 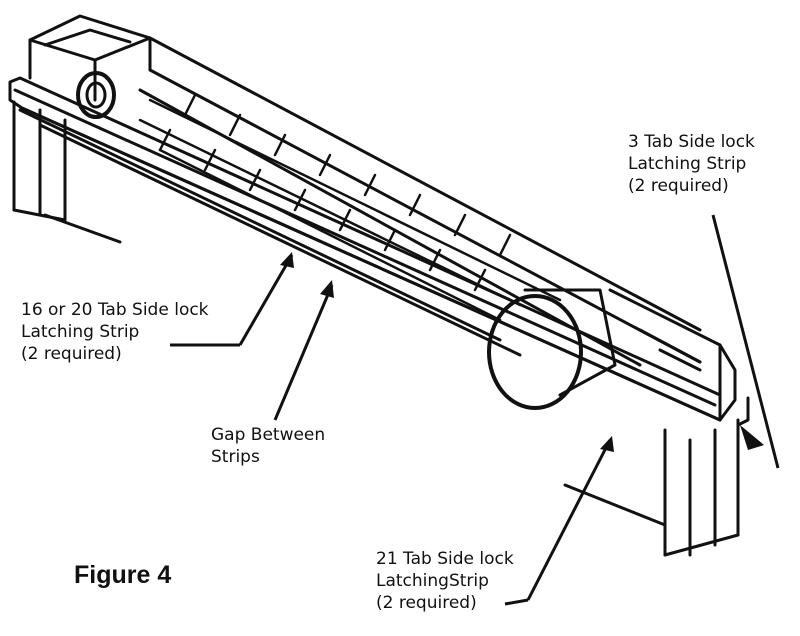 I want to click on label-gap-line1: Gap Between, so click(x=268, y=435).